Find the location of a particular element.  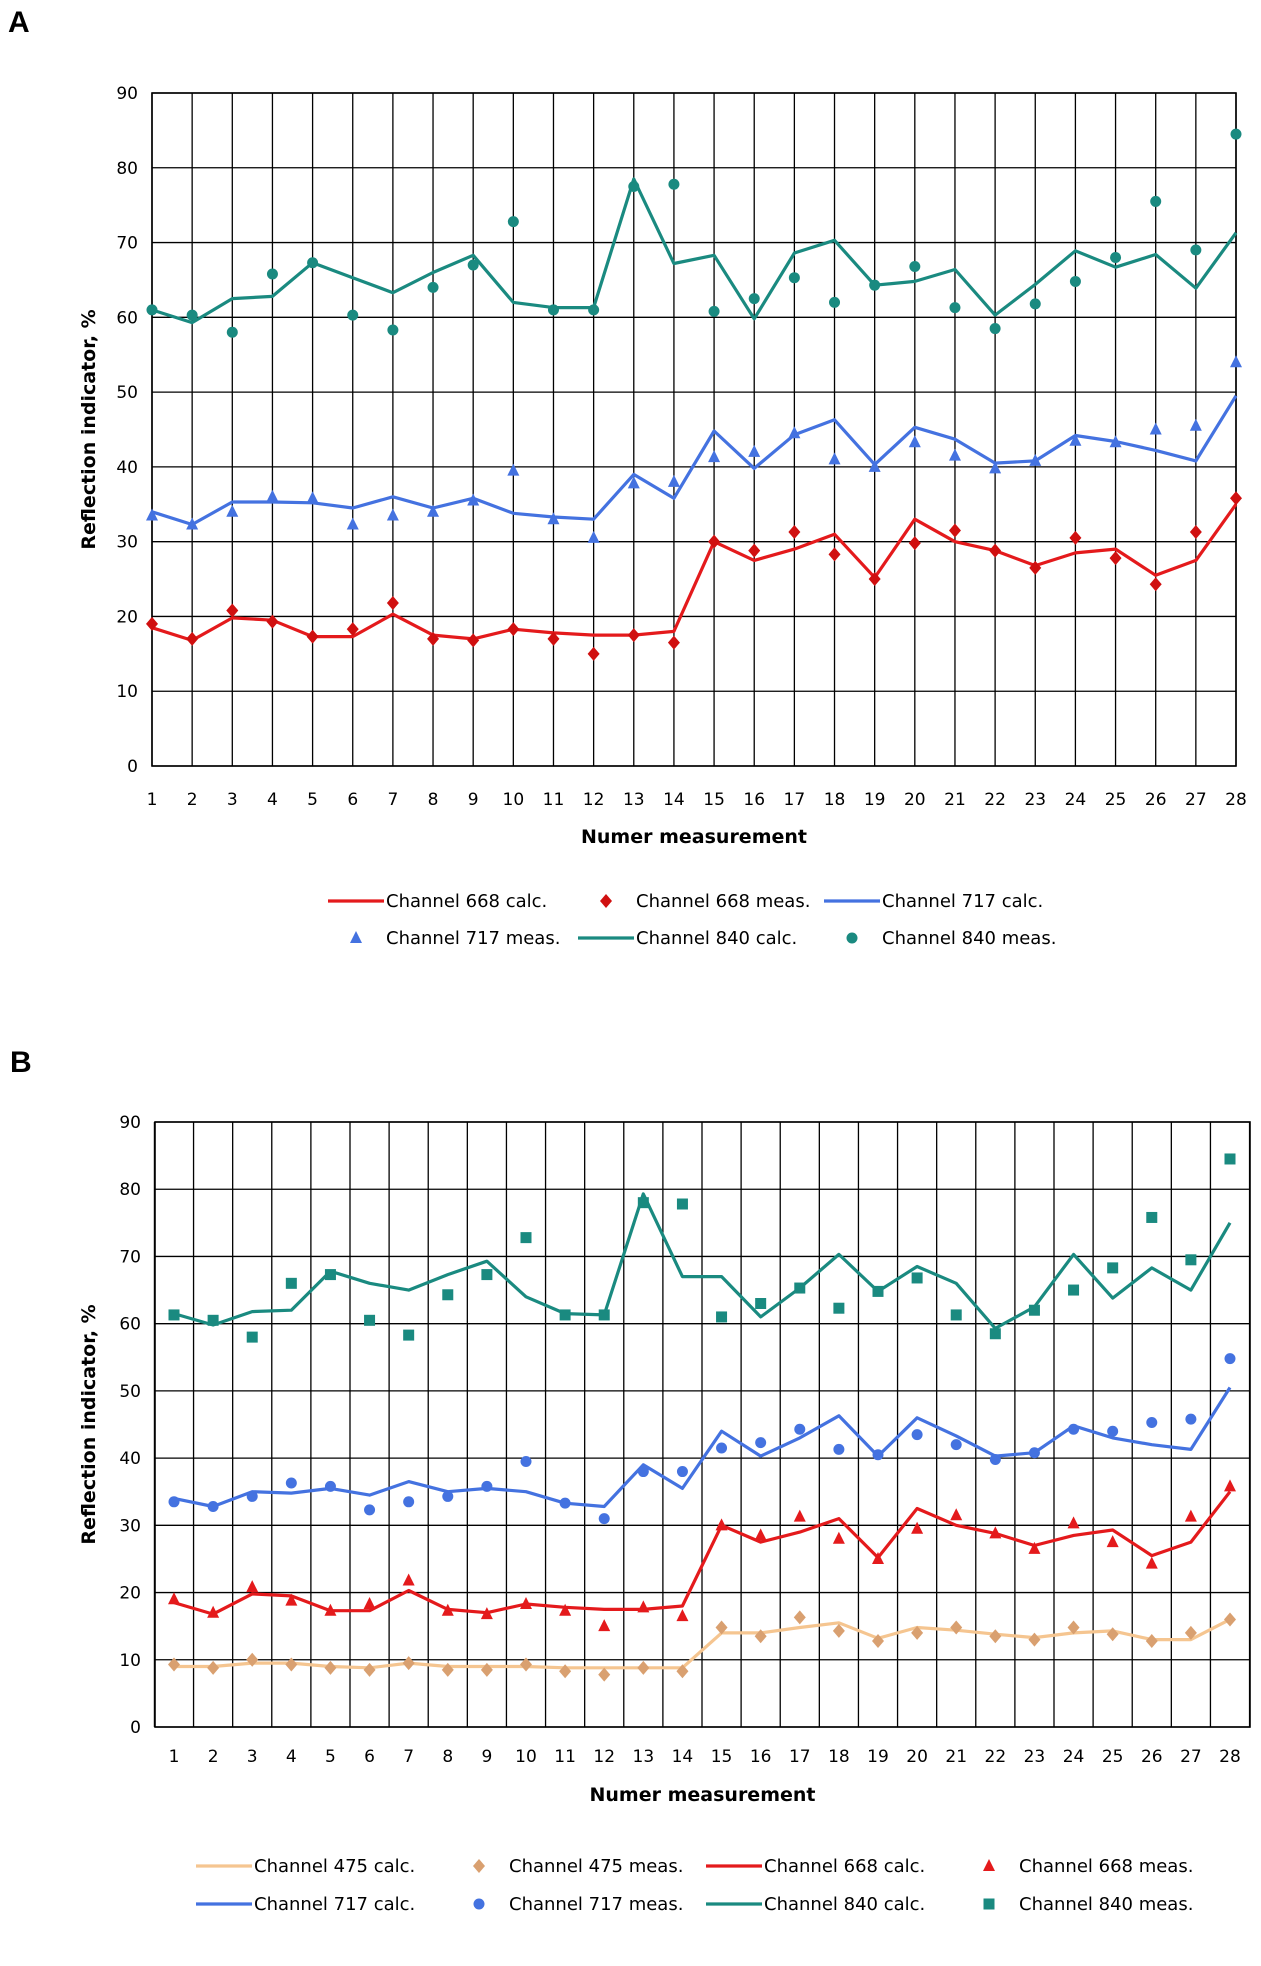

chart-a-legend-label: Channel 717 calc. is located at coordinates (962, 901).